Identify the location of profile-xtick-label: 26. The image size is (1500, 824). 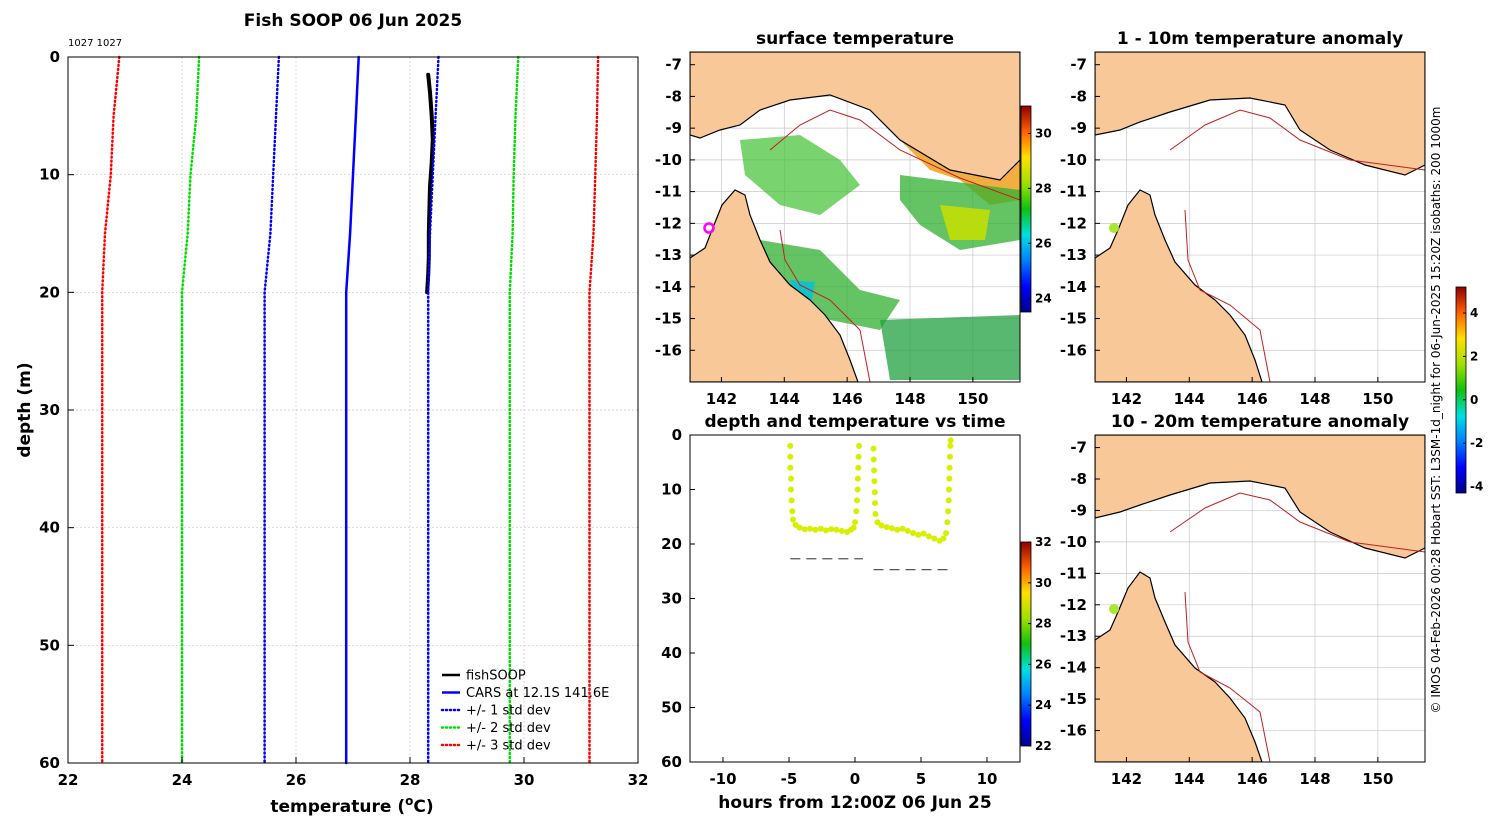
(296, 780).